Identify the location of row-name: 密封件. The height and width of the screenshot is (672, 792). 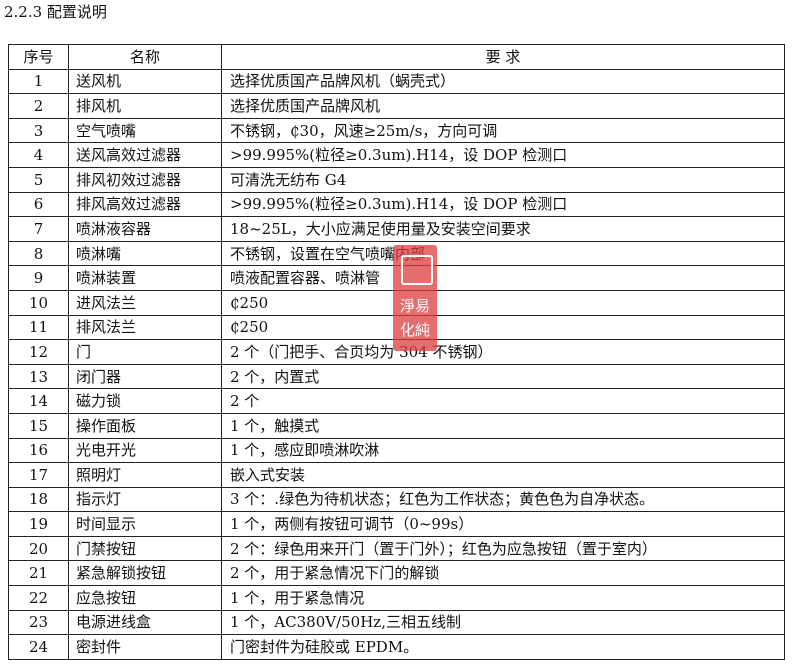
(145, 647).